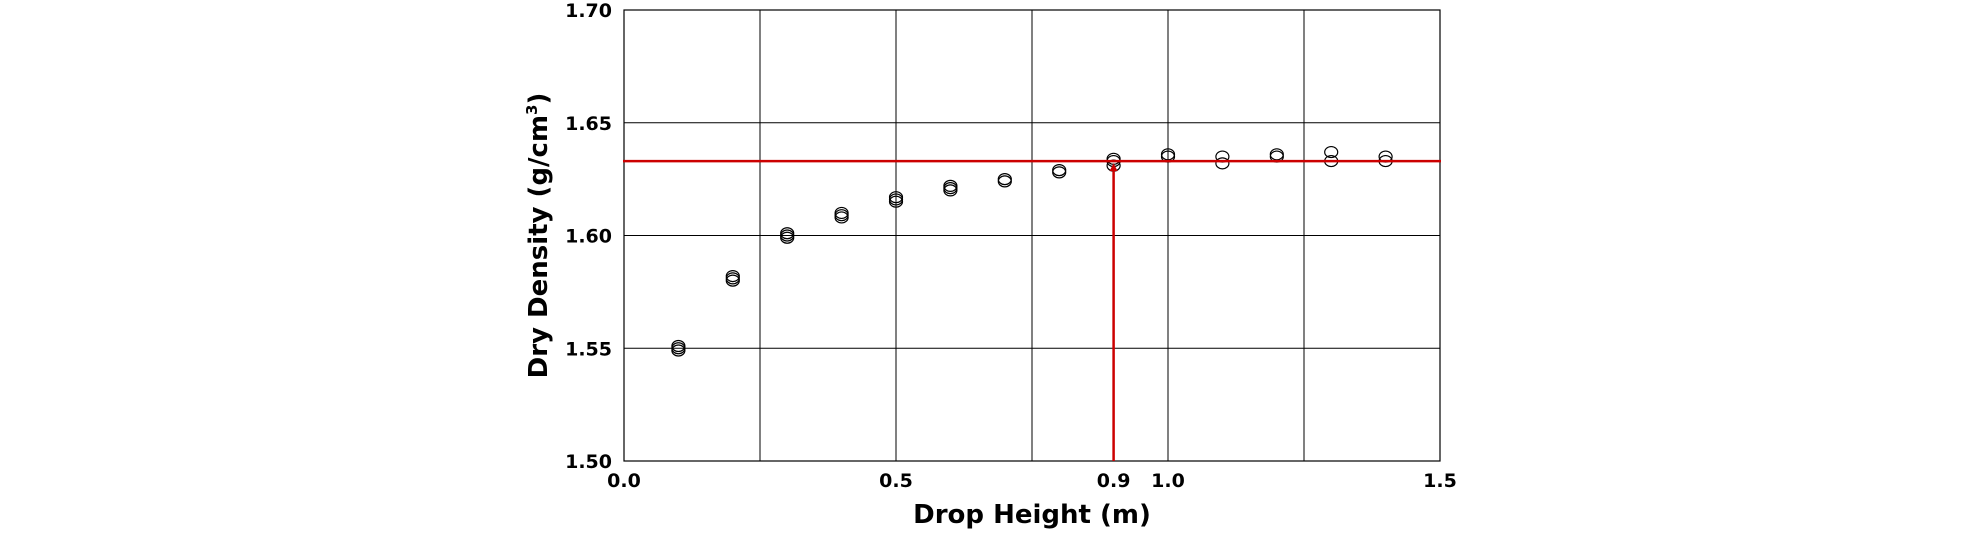 The image size is (1972, 534). Describe the element at coordinates (532, 110) in the screenshot. I see `y-axis-title-superscript: 3` at that location.